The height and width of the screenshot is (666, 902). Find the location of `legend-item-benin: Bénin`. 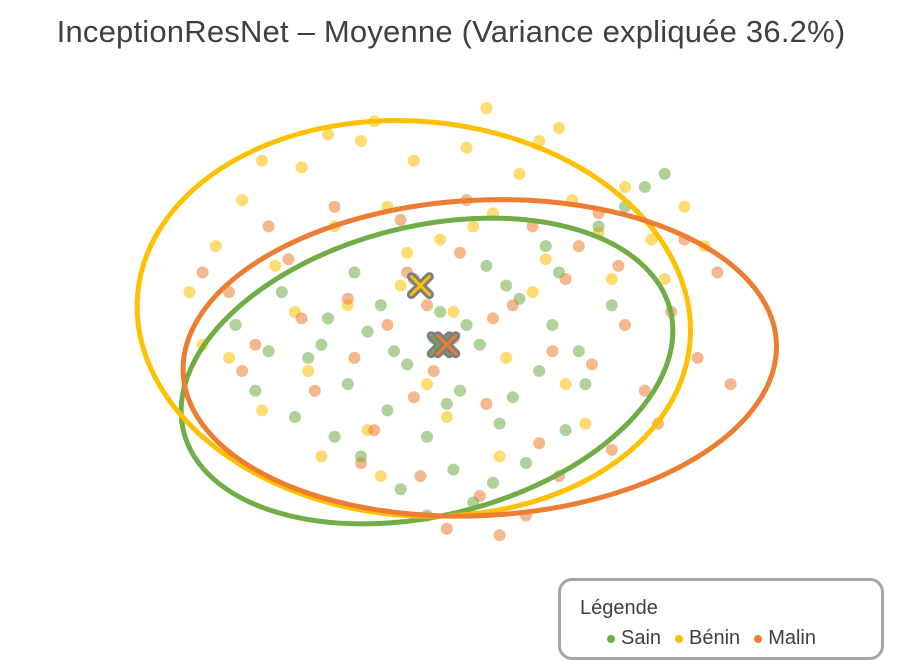

legend-item-benin: Bénin is located at coordinates (707, 638).